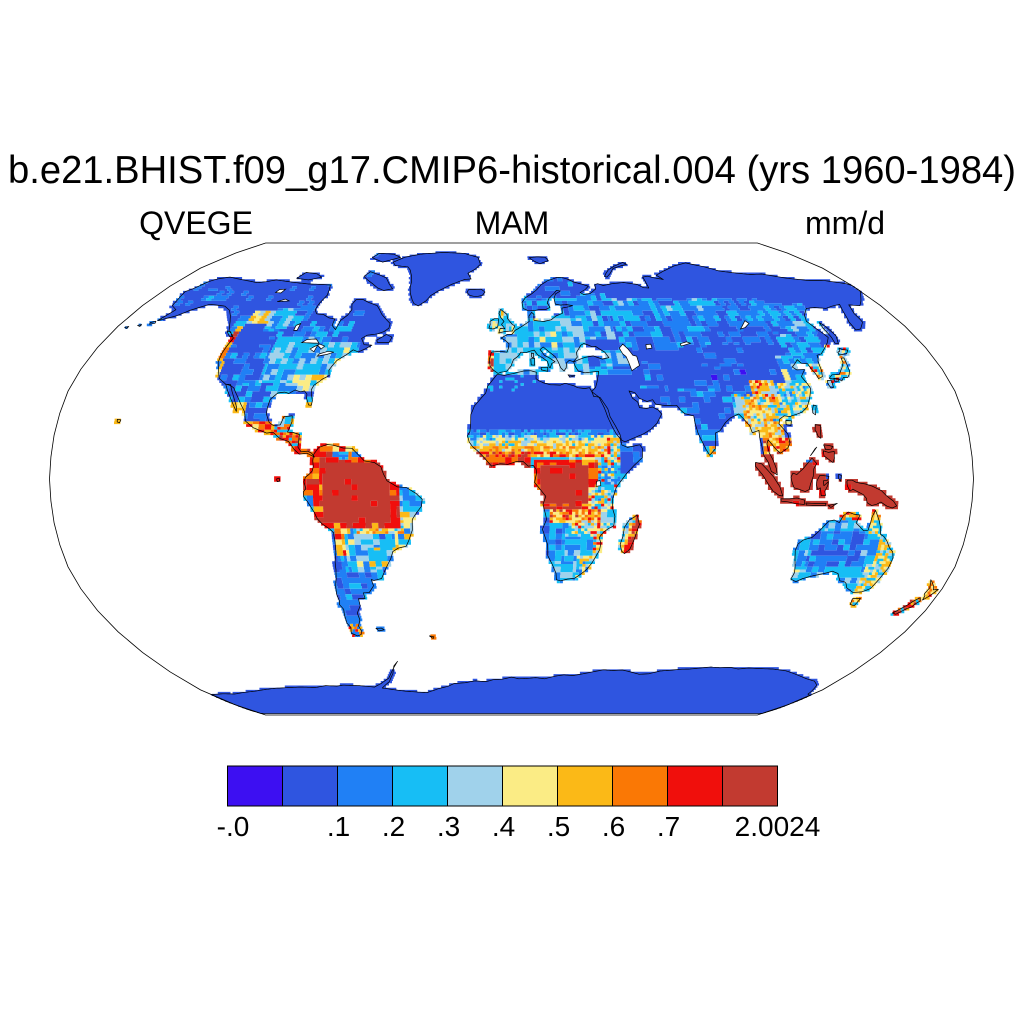 This screenshot has width=1024, height=1024. Describe the element at coordinates (668, 826) in the screenshot. I see `svg-text: .7` at that location.